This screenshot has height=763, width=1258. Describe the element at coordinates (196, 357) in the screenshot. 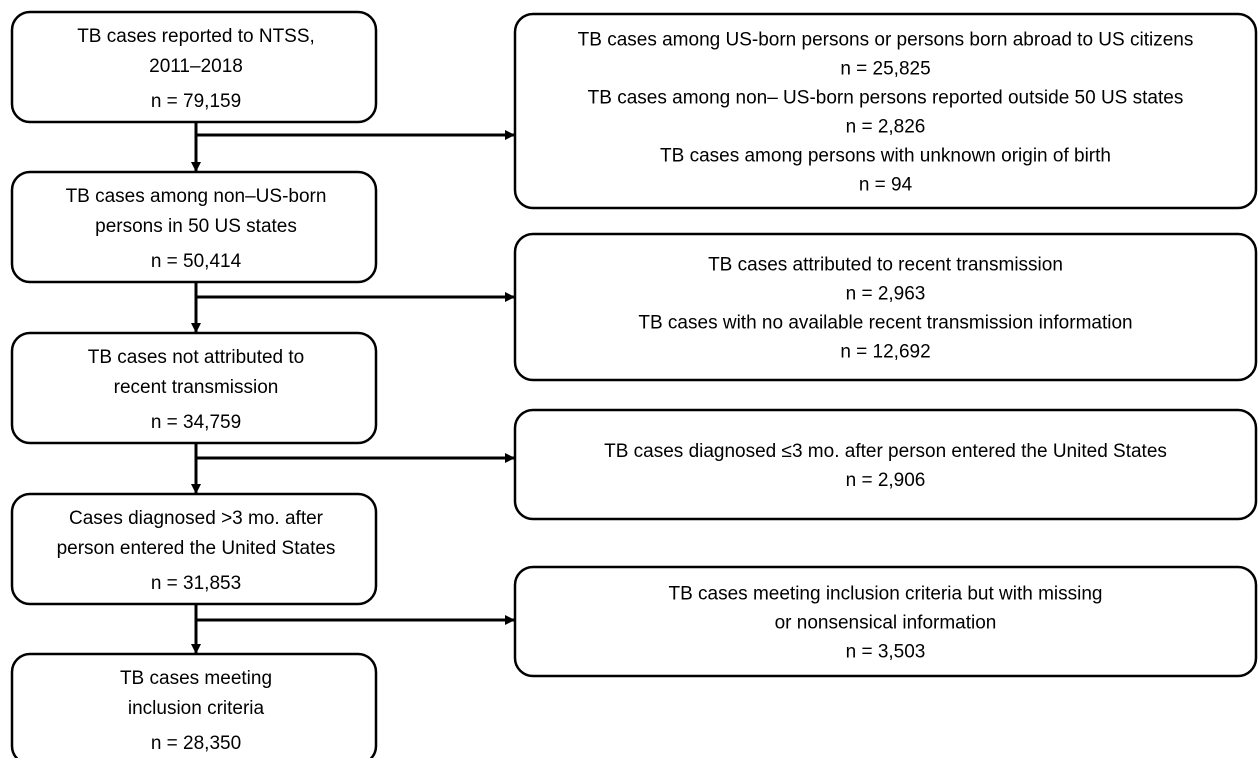

I see `stage-label: TB cases not attributed to` at that location.